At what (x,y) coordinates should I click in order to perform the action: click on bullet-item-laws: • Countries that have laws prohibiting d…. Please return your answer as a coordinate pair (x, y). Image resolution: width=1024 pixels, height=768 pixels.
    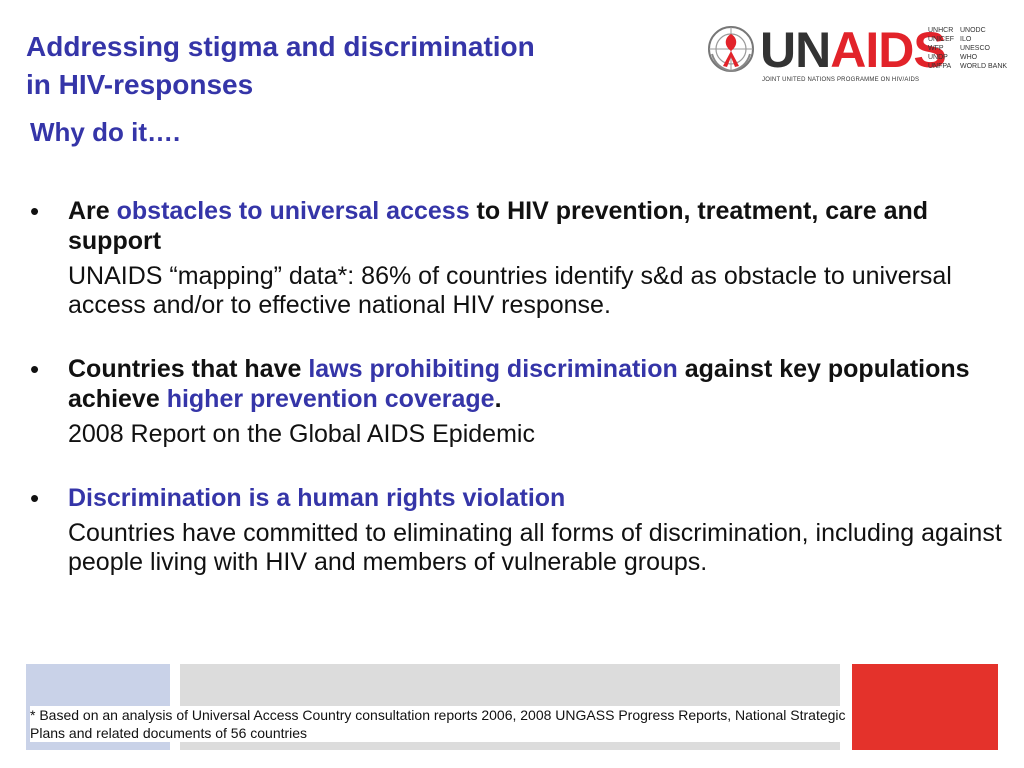
    Looking at the image, I should click on (520, 401).